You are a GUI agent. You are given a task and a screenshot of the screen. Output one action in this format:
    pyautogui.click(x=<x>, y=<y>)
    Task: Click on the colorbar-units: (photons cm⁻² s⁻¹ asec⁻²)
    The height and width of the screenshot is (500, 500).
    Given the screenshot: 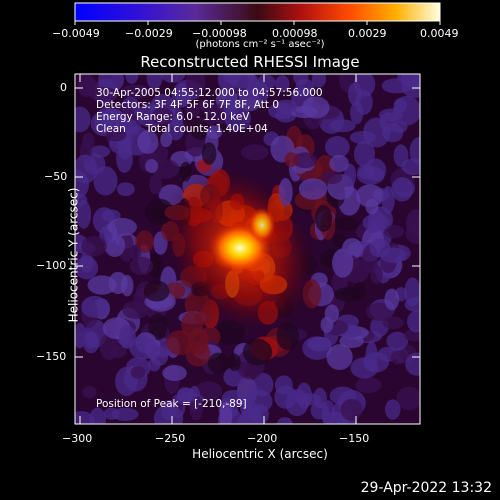 What is the action you would take?
    pyautogui.click(x=260, y=44)
    